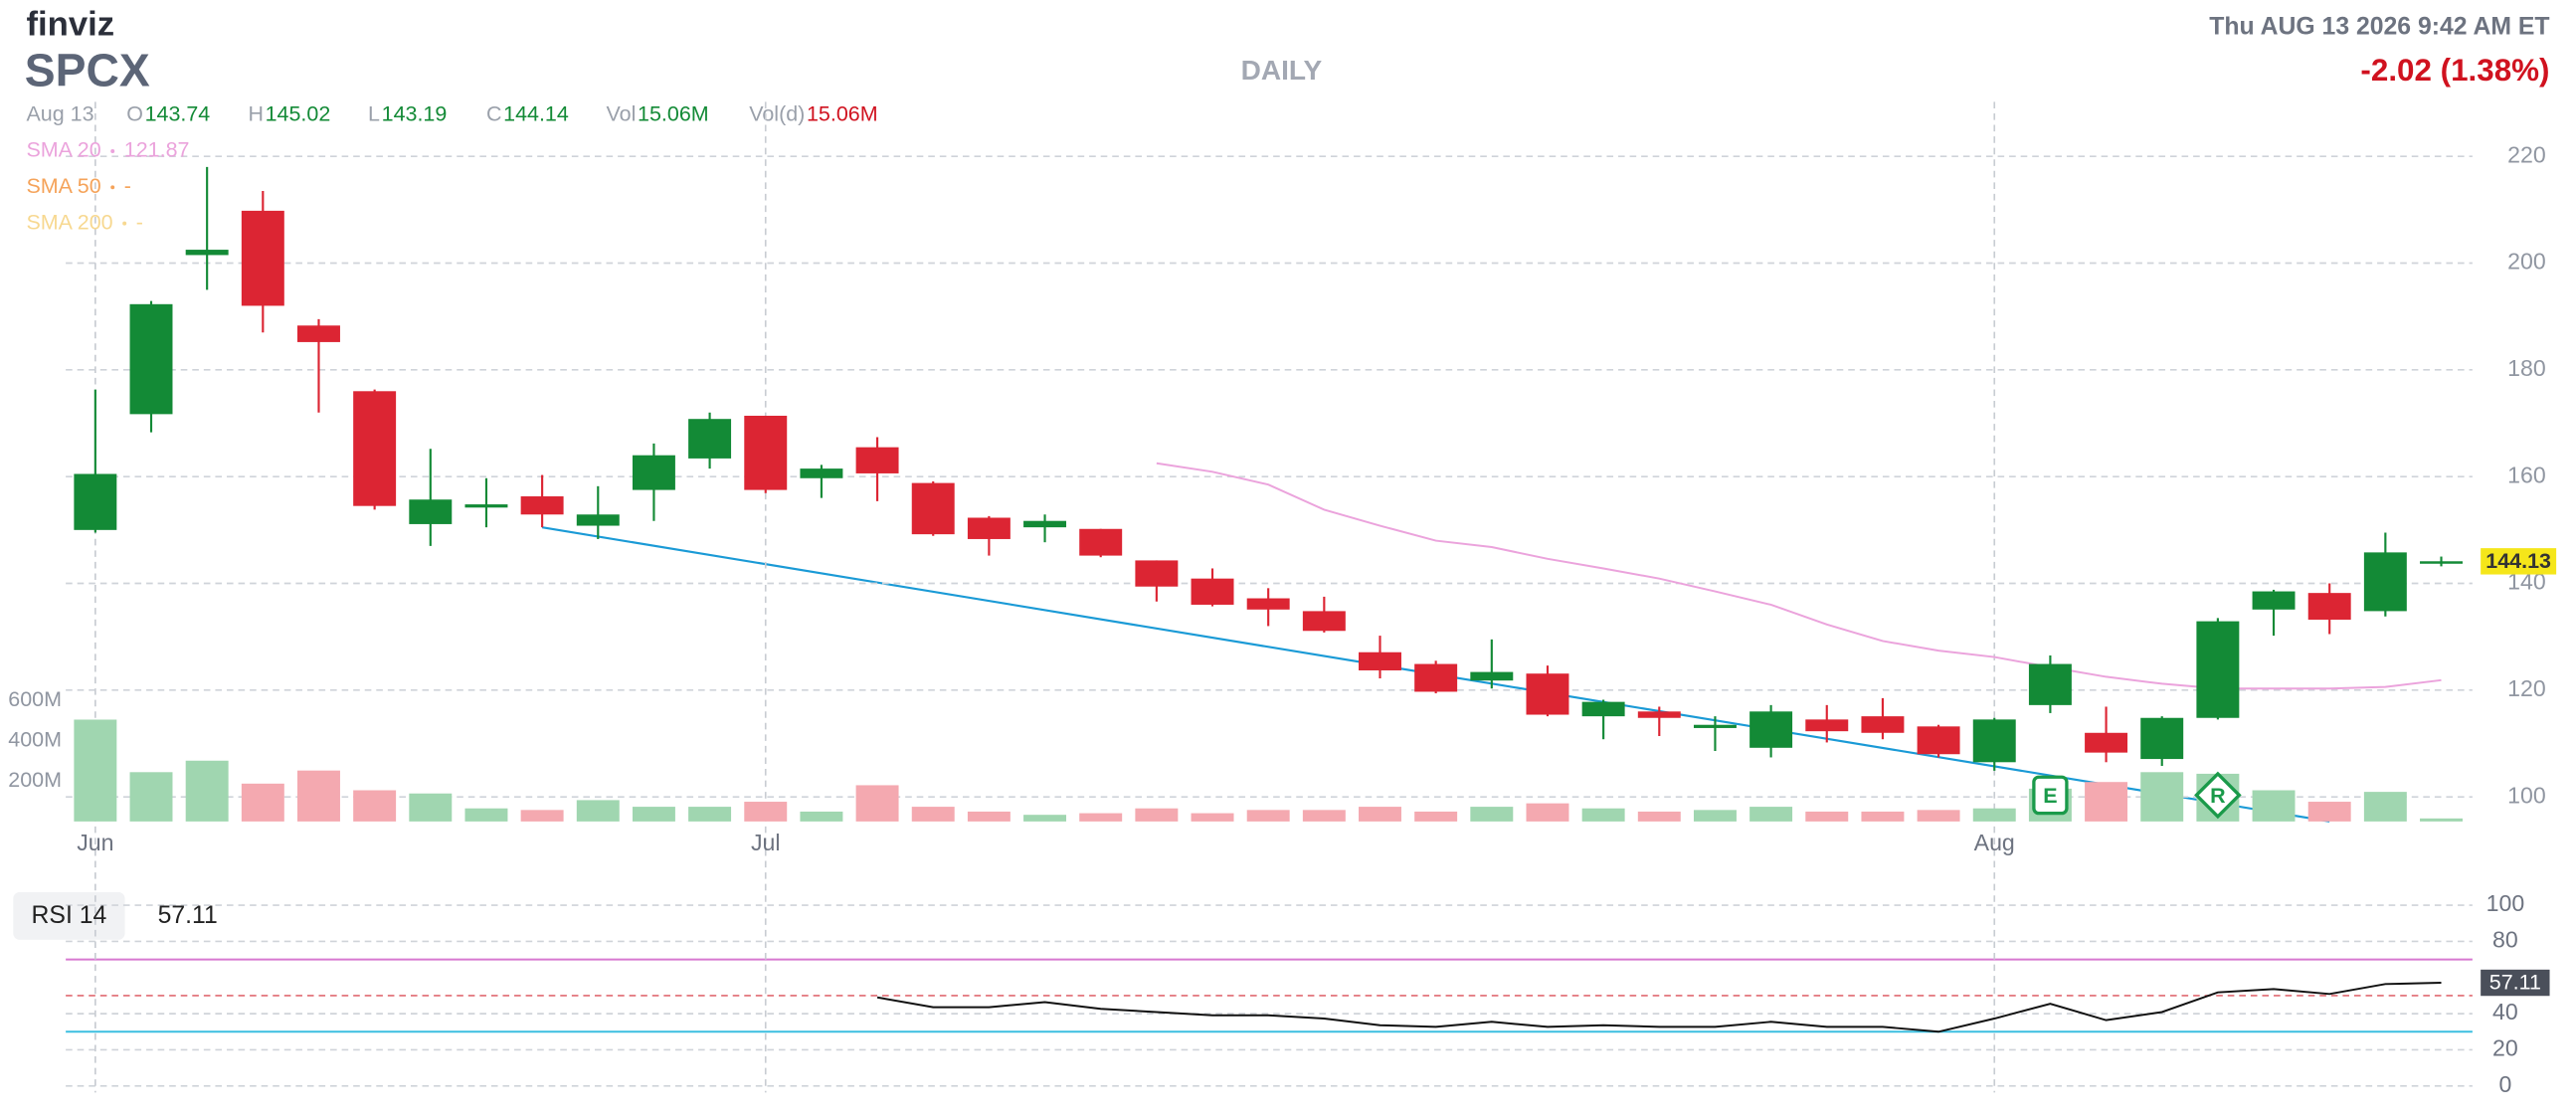  Describe the element at coordinates (63, 150) in the screenshot. I see `legend-name: SMA 20` at that location.